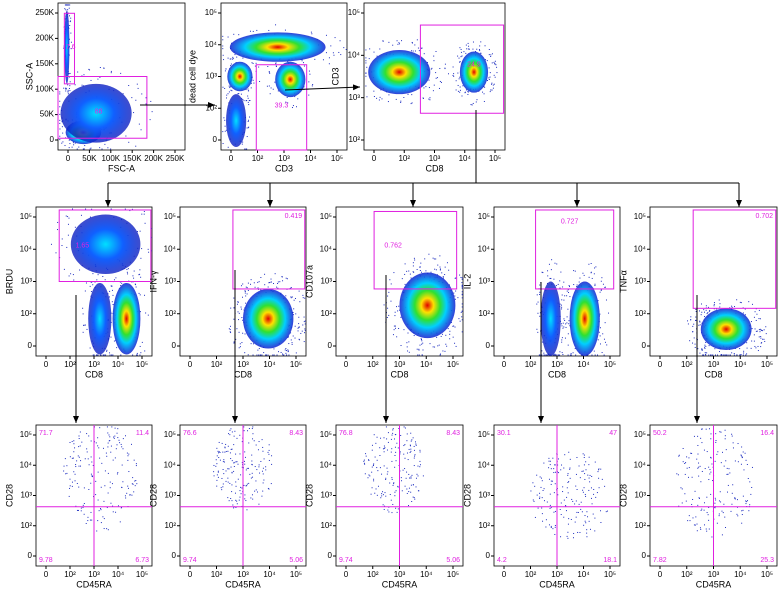 The height and width of the screenshot is (591, 778). I want to click on gate-frequency: 7.6, so click(71, 47).